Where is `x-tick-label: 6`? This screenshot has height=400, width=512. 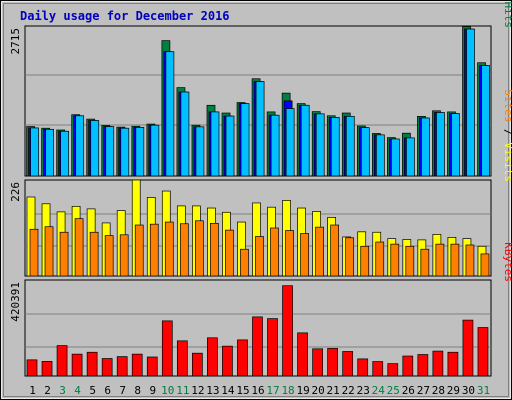 x-tick-label: 6 is located at coordinates (107, 390).